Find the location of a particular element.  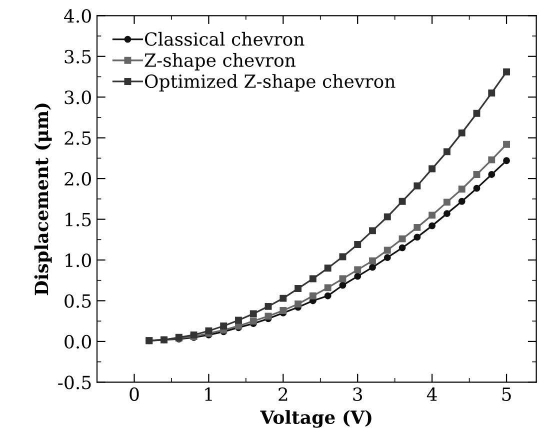

legend-label: Classical chevron is located at coordinates (224, 39).